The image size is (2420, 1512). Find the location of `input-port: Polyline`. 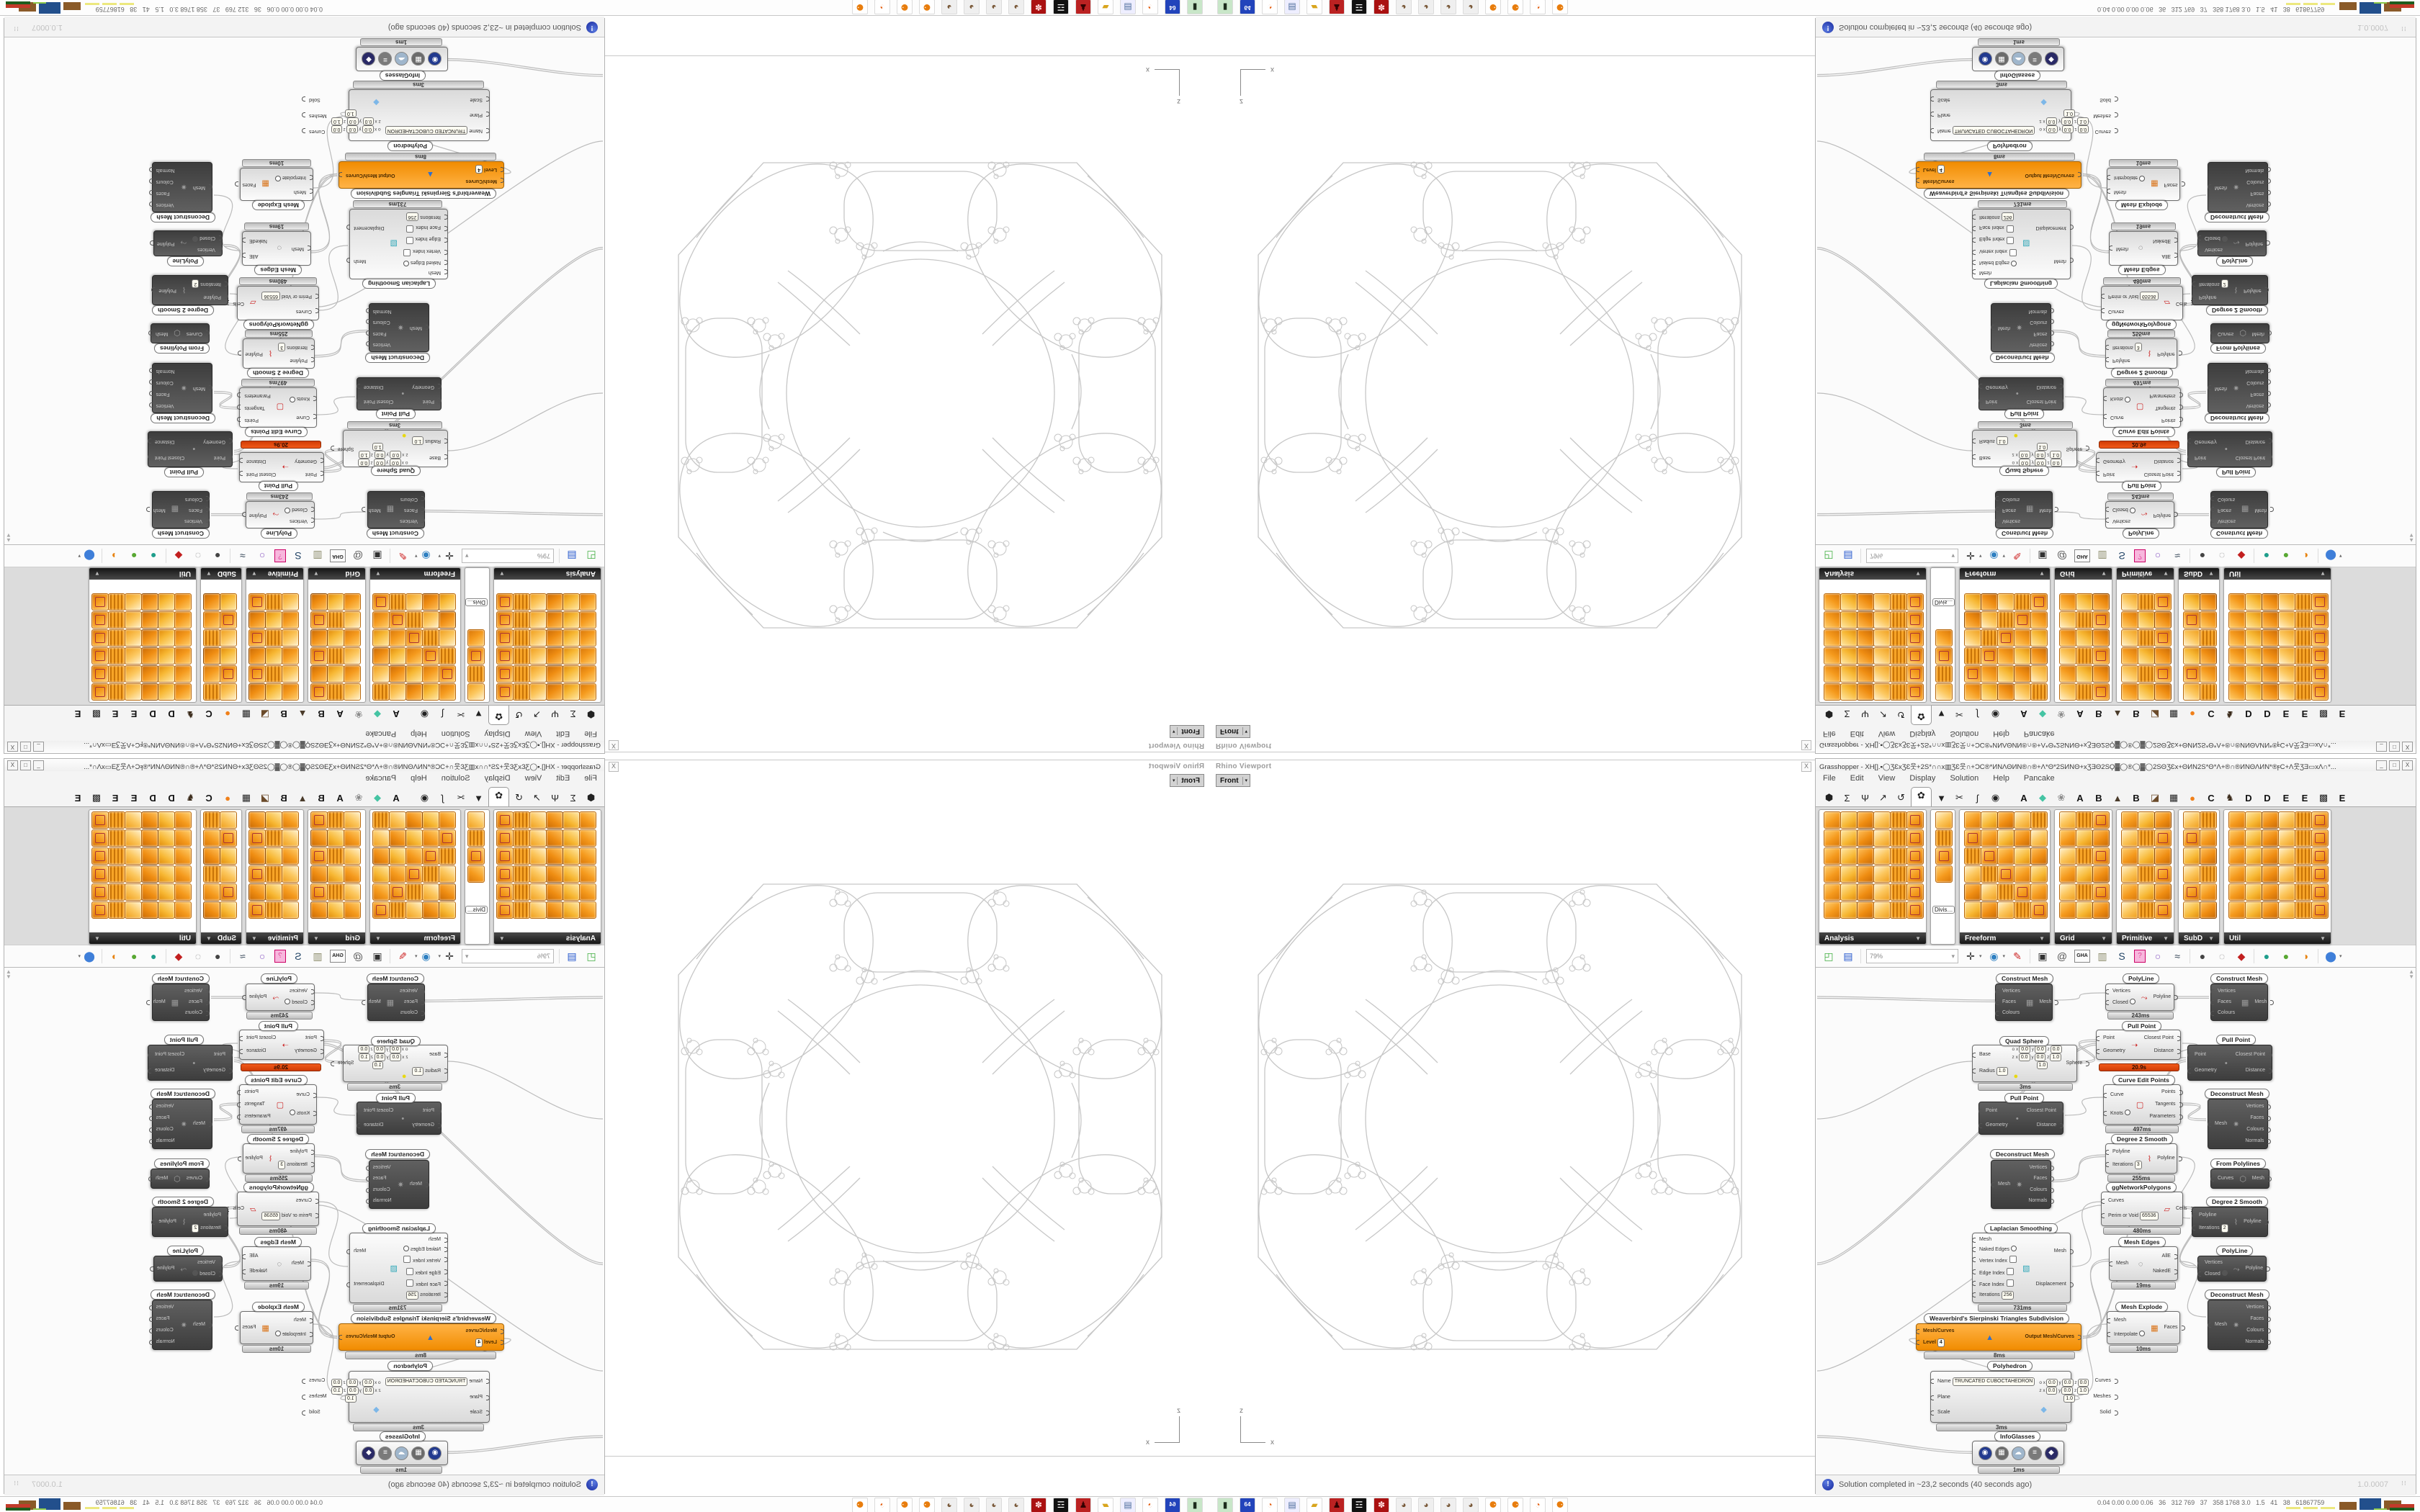

input-port: Polyline is located at coordinates (2125, 1152).